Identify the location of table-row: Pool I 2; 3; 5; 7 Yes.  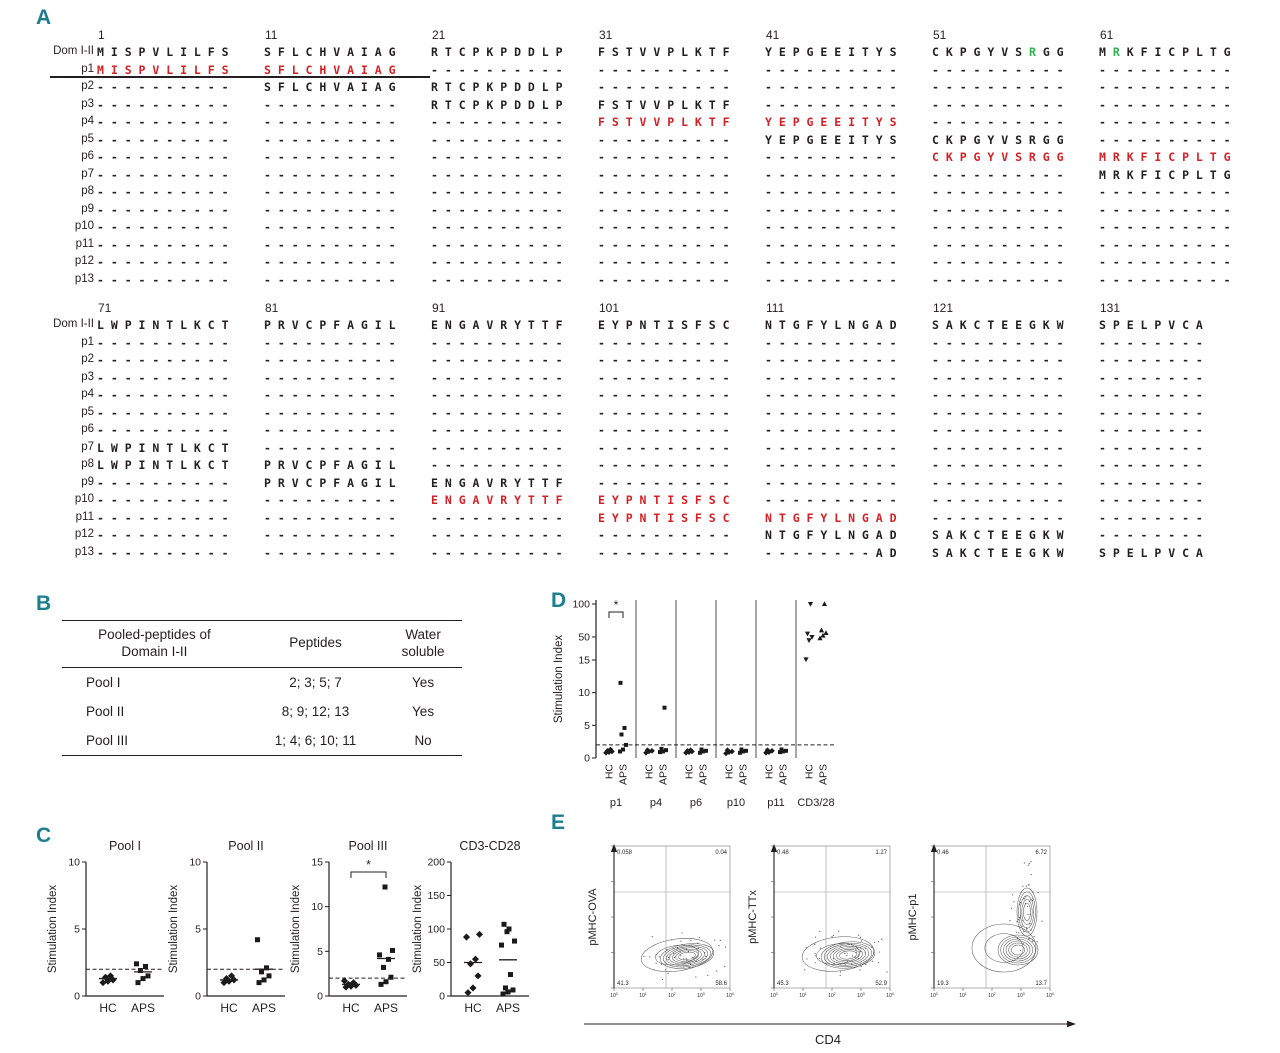
(262, 682).